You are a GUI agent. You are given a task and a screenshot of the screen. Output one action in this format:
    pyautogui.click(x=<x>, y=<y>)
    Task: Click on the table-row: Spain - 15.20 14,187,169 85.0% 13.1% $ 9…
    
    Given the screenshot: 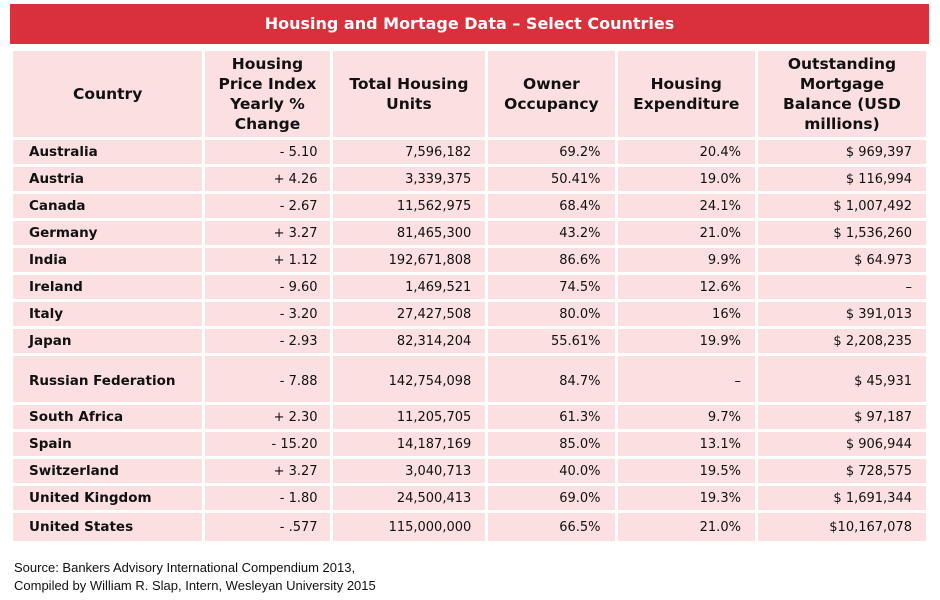 What is the action you would take?
    pyautogui.click(x=469, y=444)
    